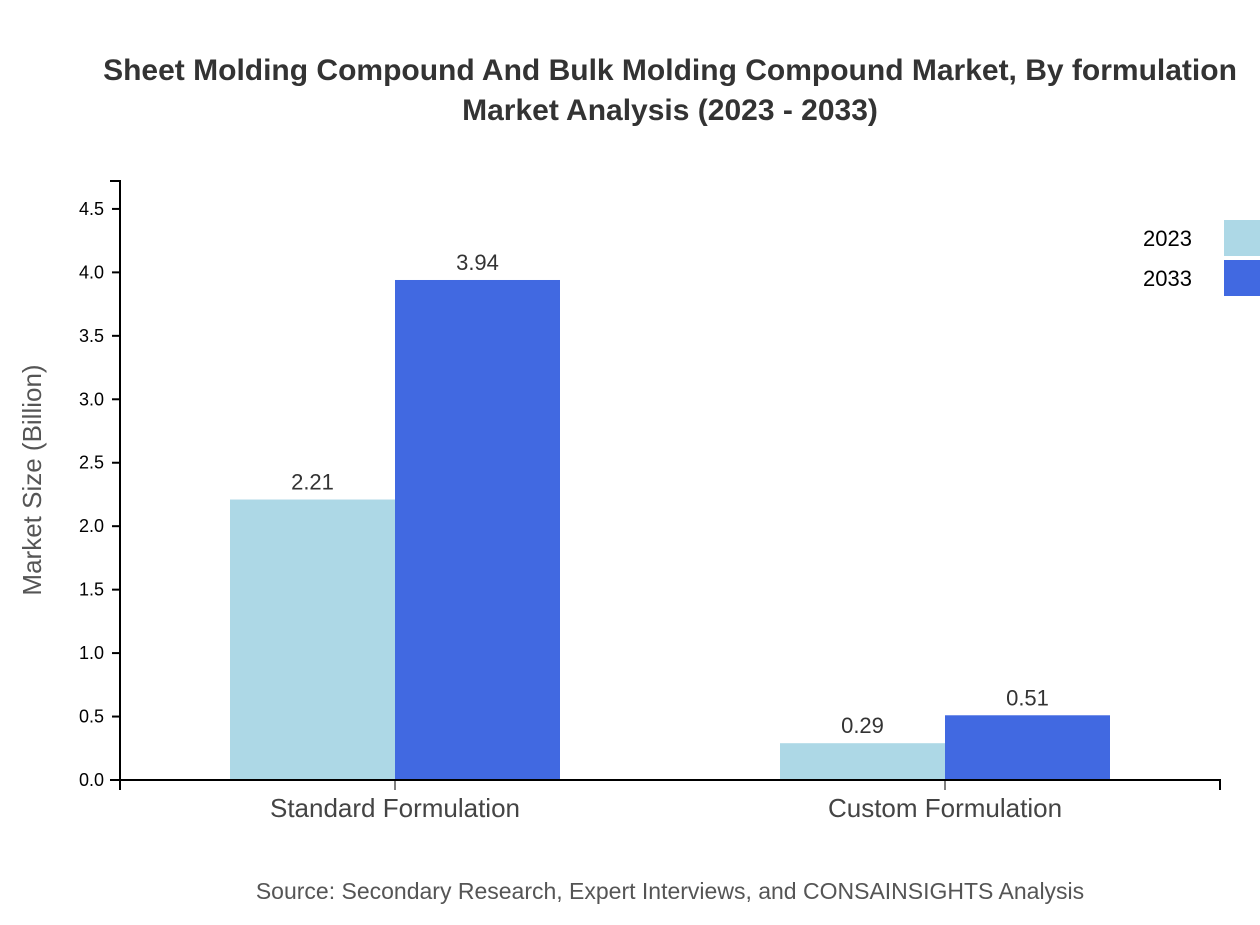  What do you see at coordinates (1167, 278) in the screenshot?
I see `legend-label-2033: 2033` at bounding box center [1167, 278].